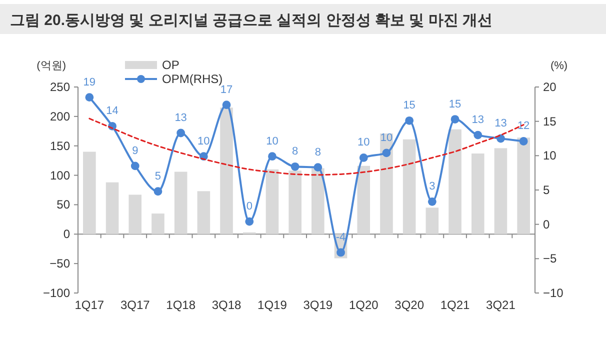 The image size is (606, 349). Describe the element at coordinates (63, 205) in the screenshot. I see `y-tick-label: 50` at that location.